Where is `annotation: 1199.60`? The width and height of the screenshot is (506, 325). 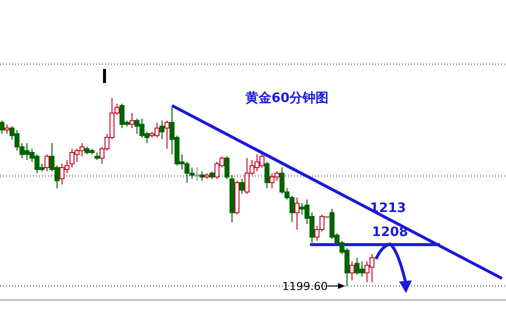
annotation: 1199.60 is located at coordinates (305, 286).